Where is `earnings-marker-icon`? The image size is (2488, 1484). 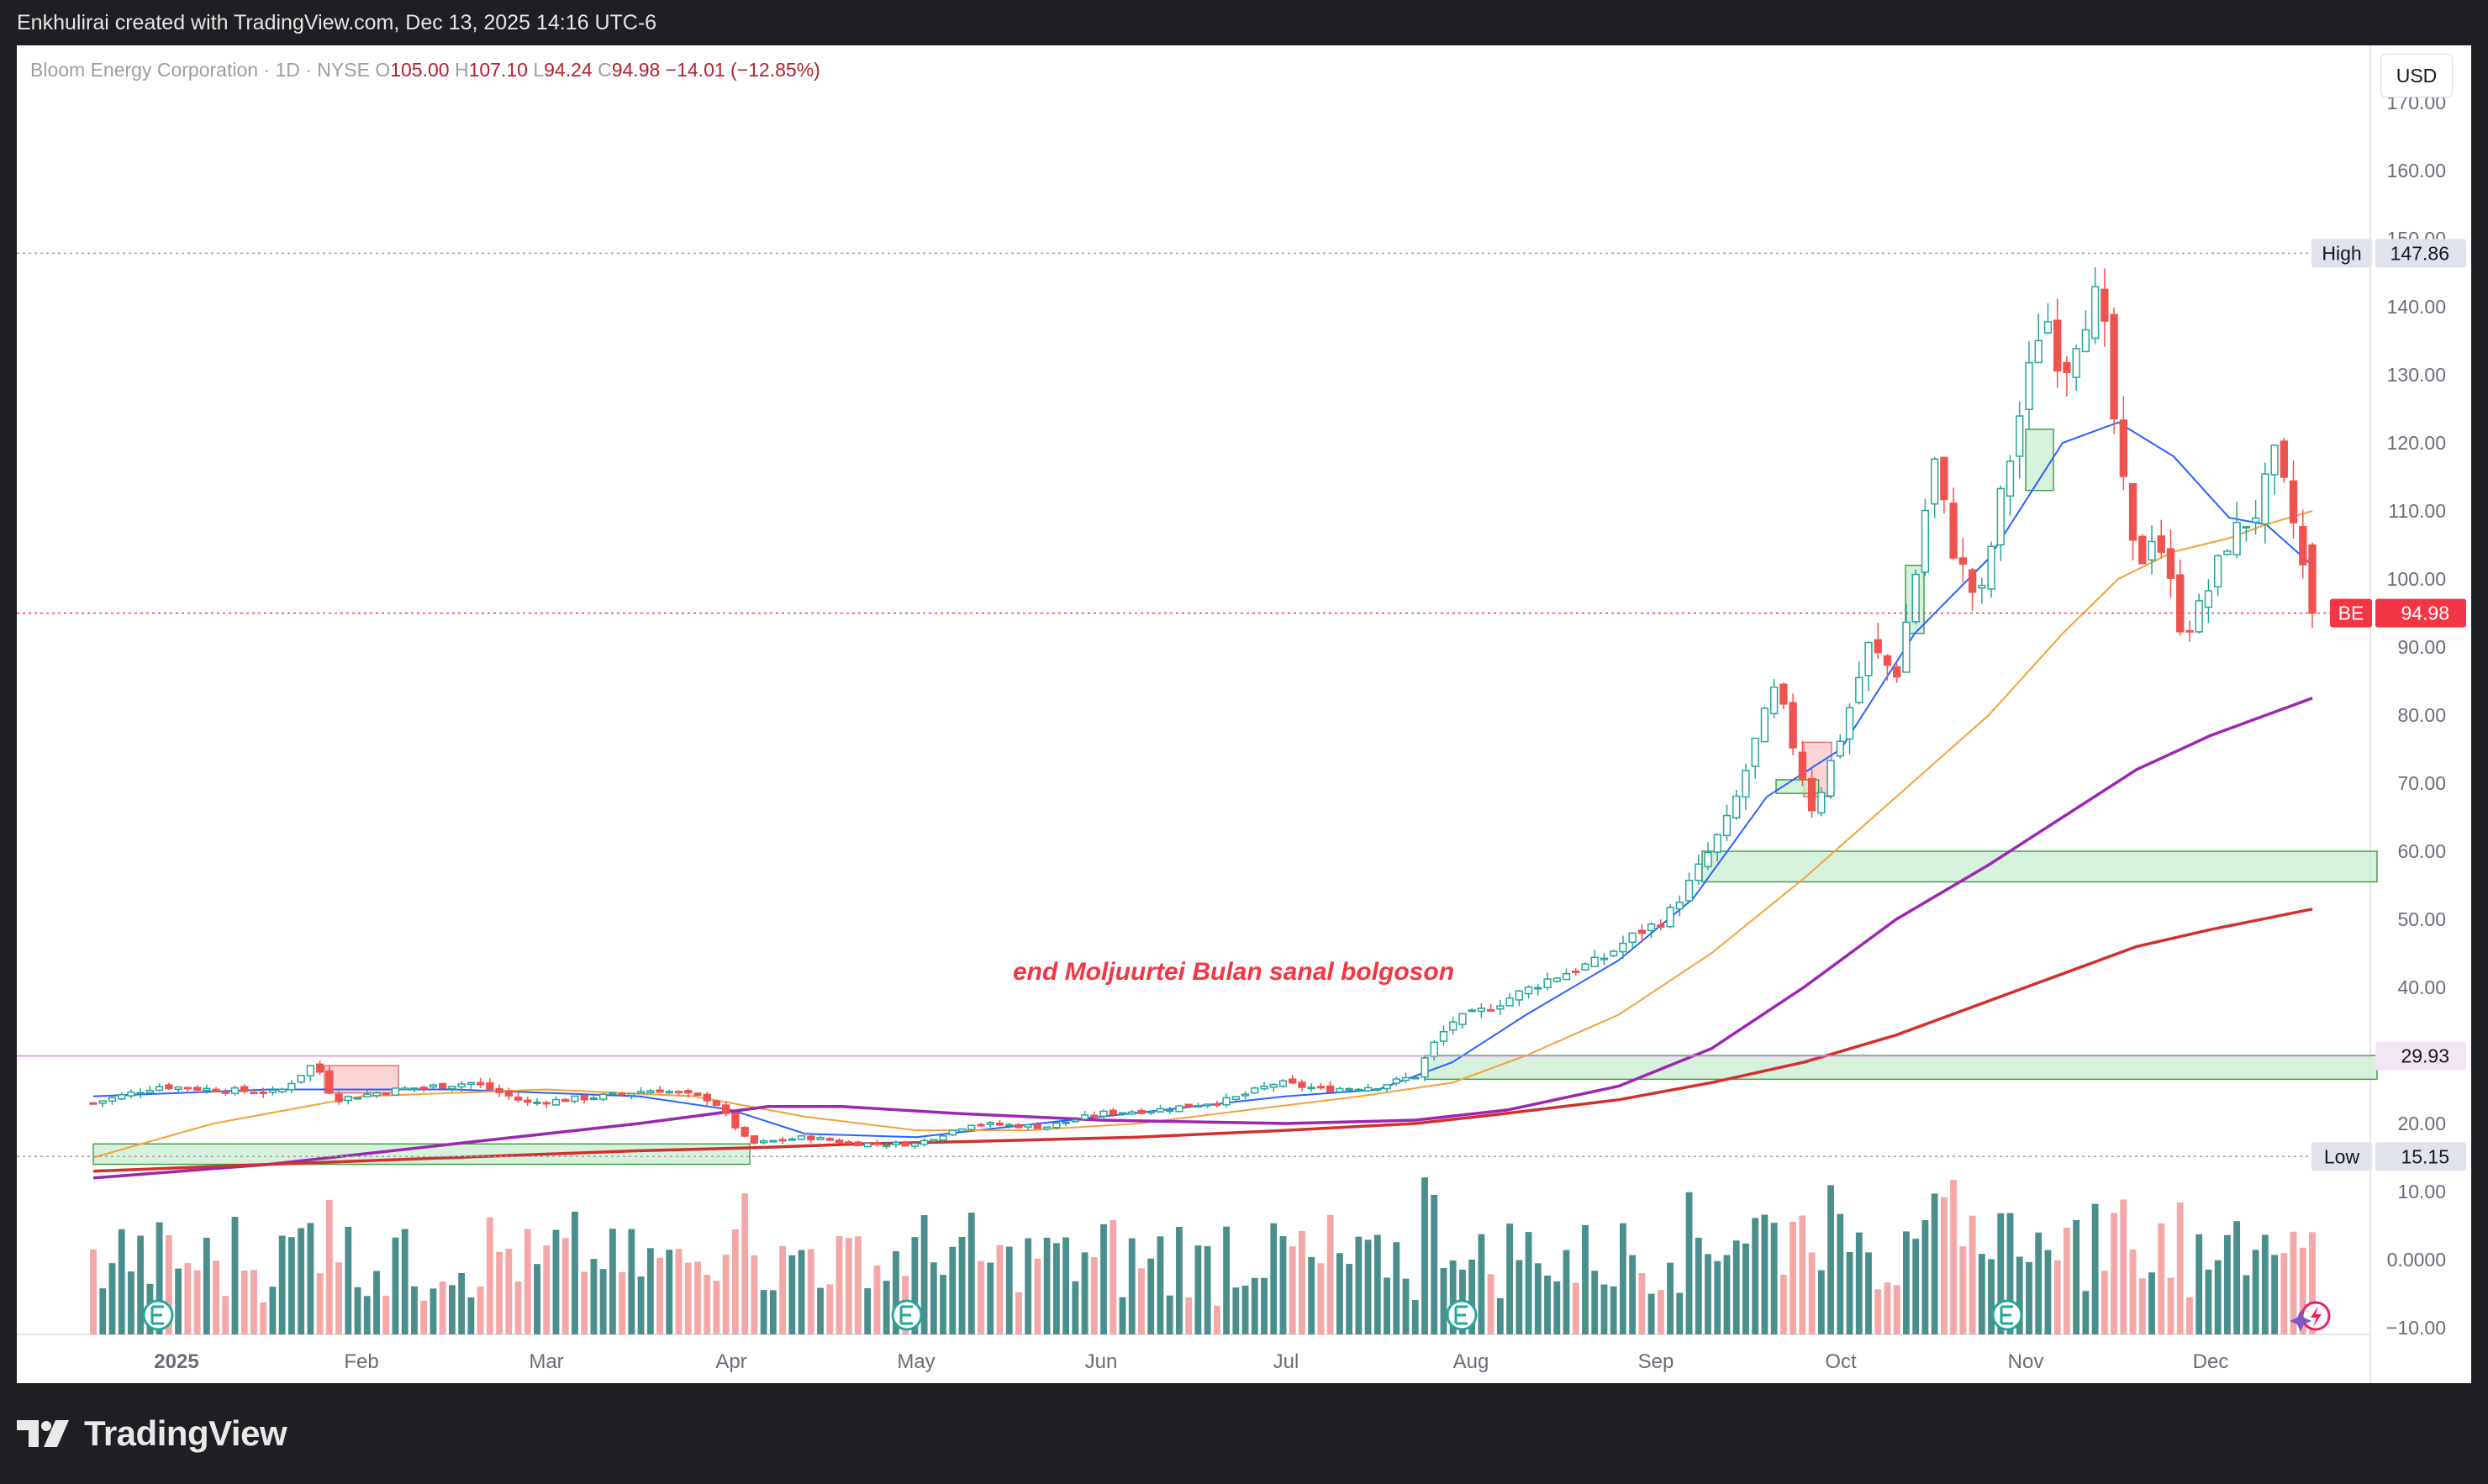
earnings-marker-icon is located at coordinates (2007, 1315).